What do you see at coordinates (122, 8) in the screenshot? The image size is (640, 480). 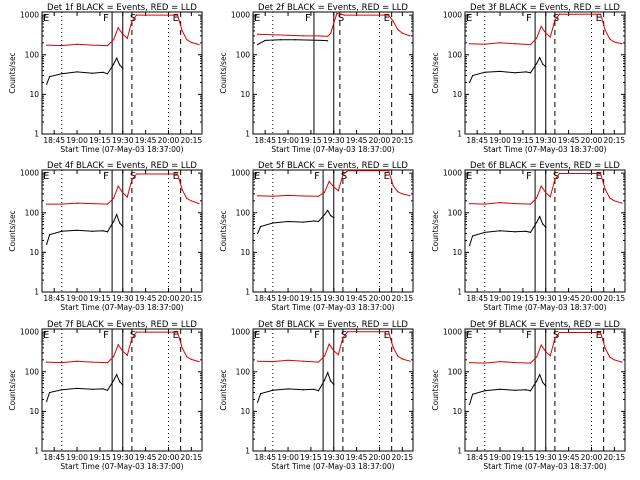 I see `panel-title: Det 1f BLACK = Events, RED = LLD` at bounding box center [122, 8].